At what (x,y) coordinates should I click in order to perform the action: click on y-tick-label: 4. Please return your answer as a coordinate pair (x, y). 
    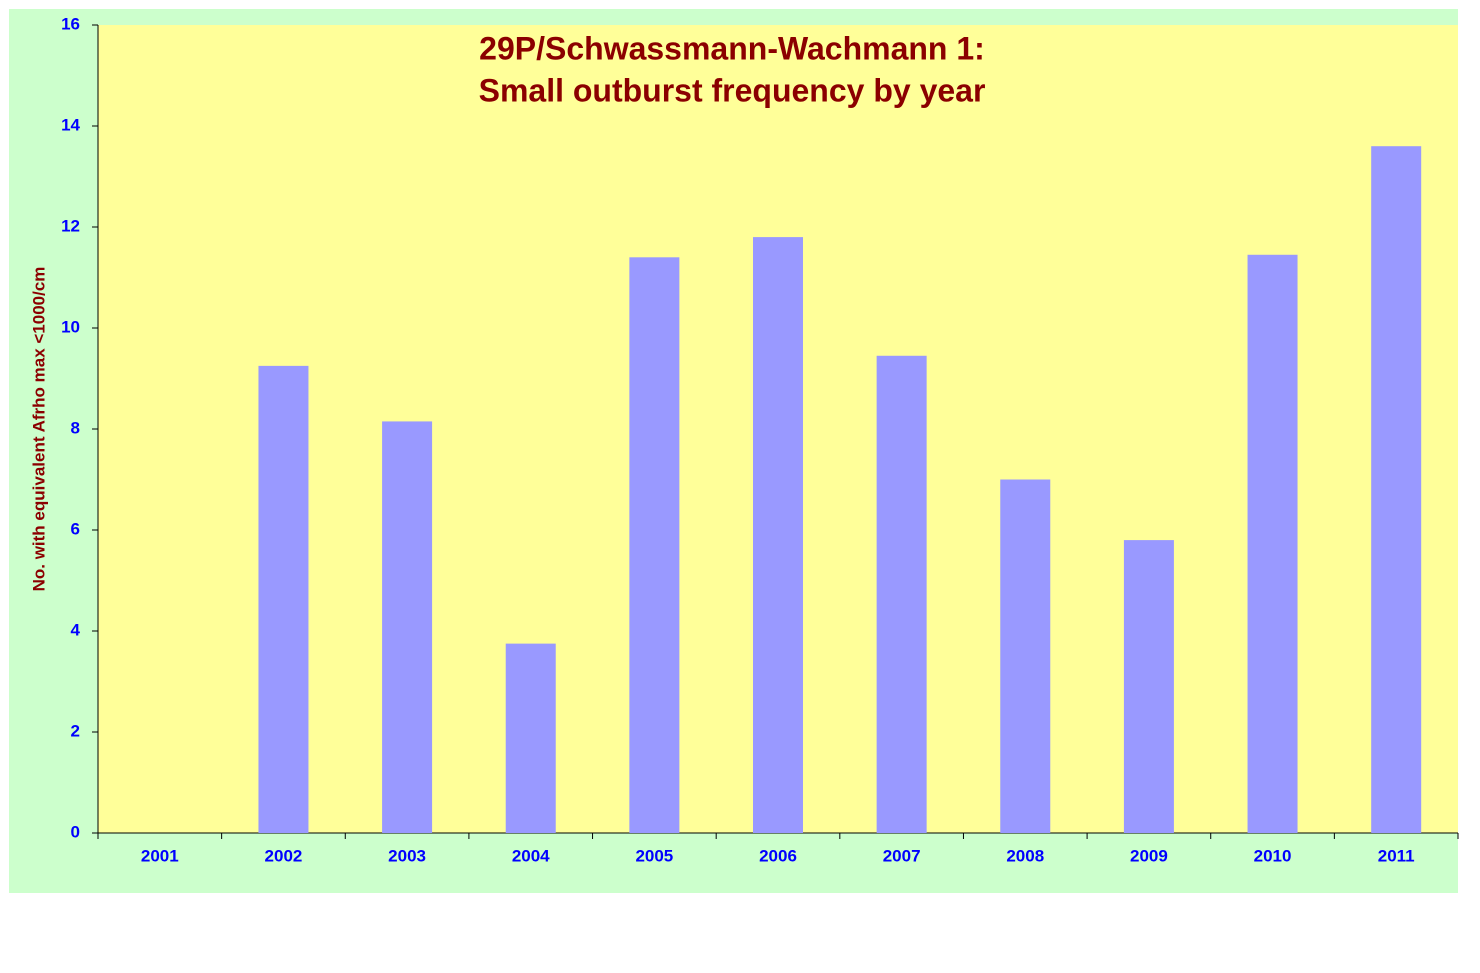
    Looking at the image, I should click on (76, 629).